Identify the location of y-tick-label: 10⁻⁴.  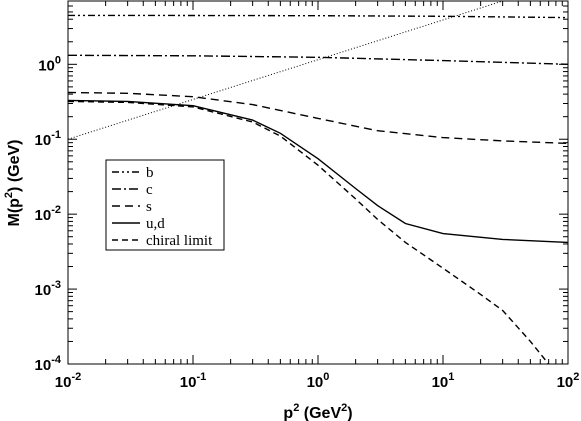
(48, 364).